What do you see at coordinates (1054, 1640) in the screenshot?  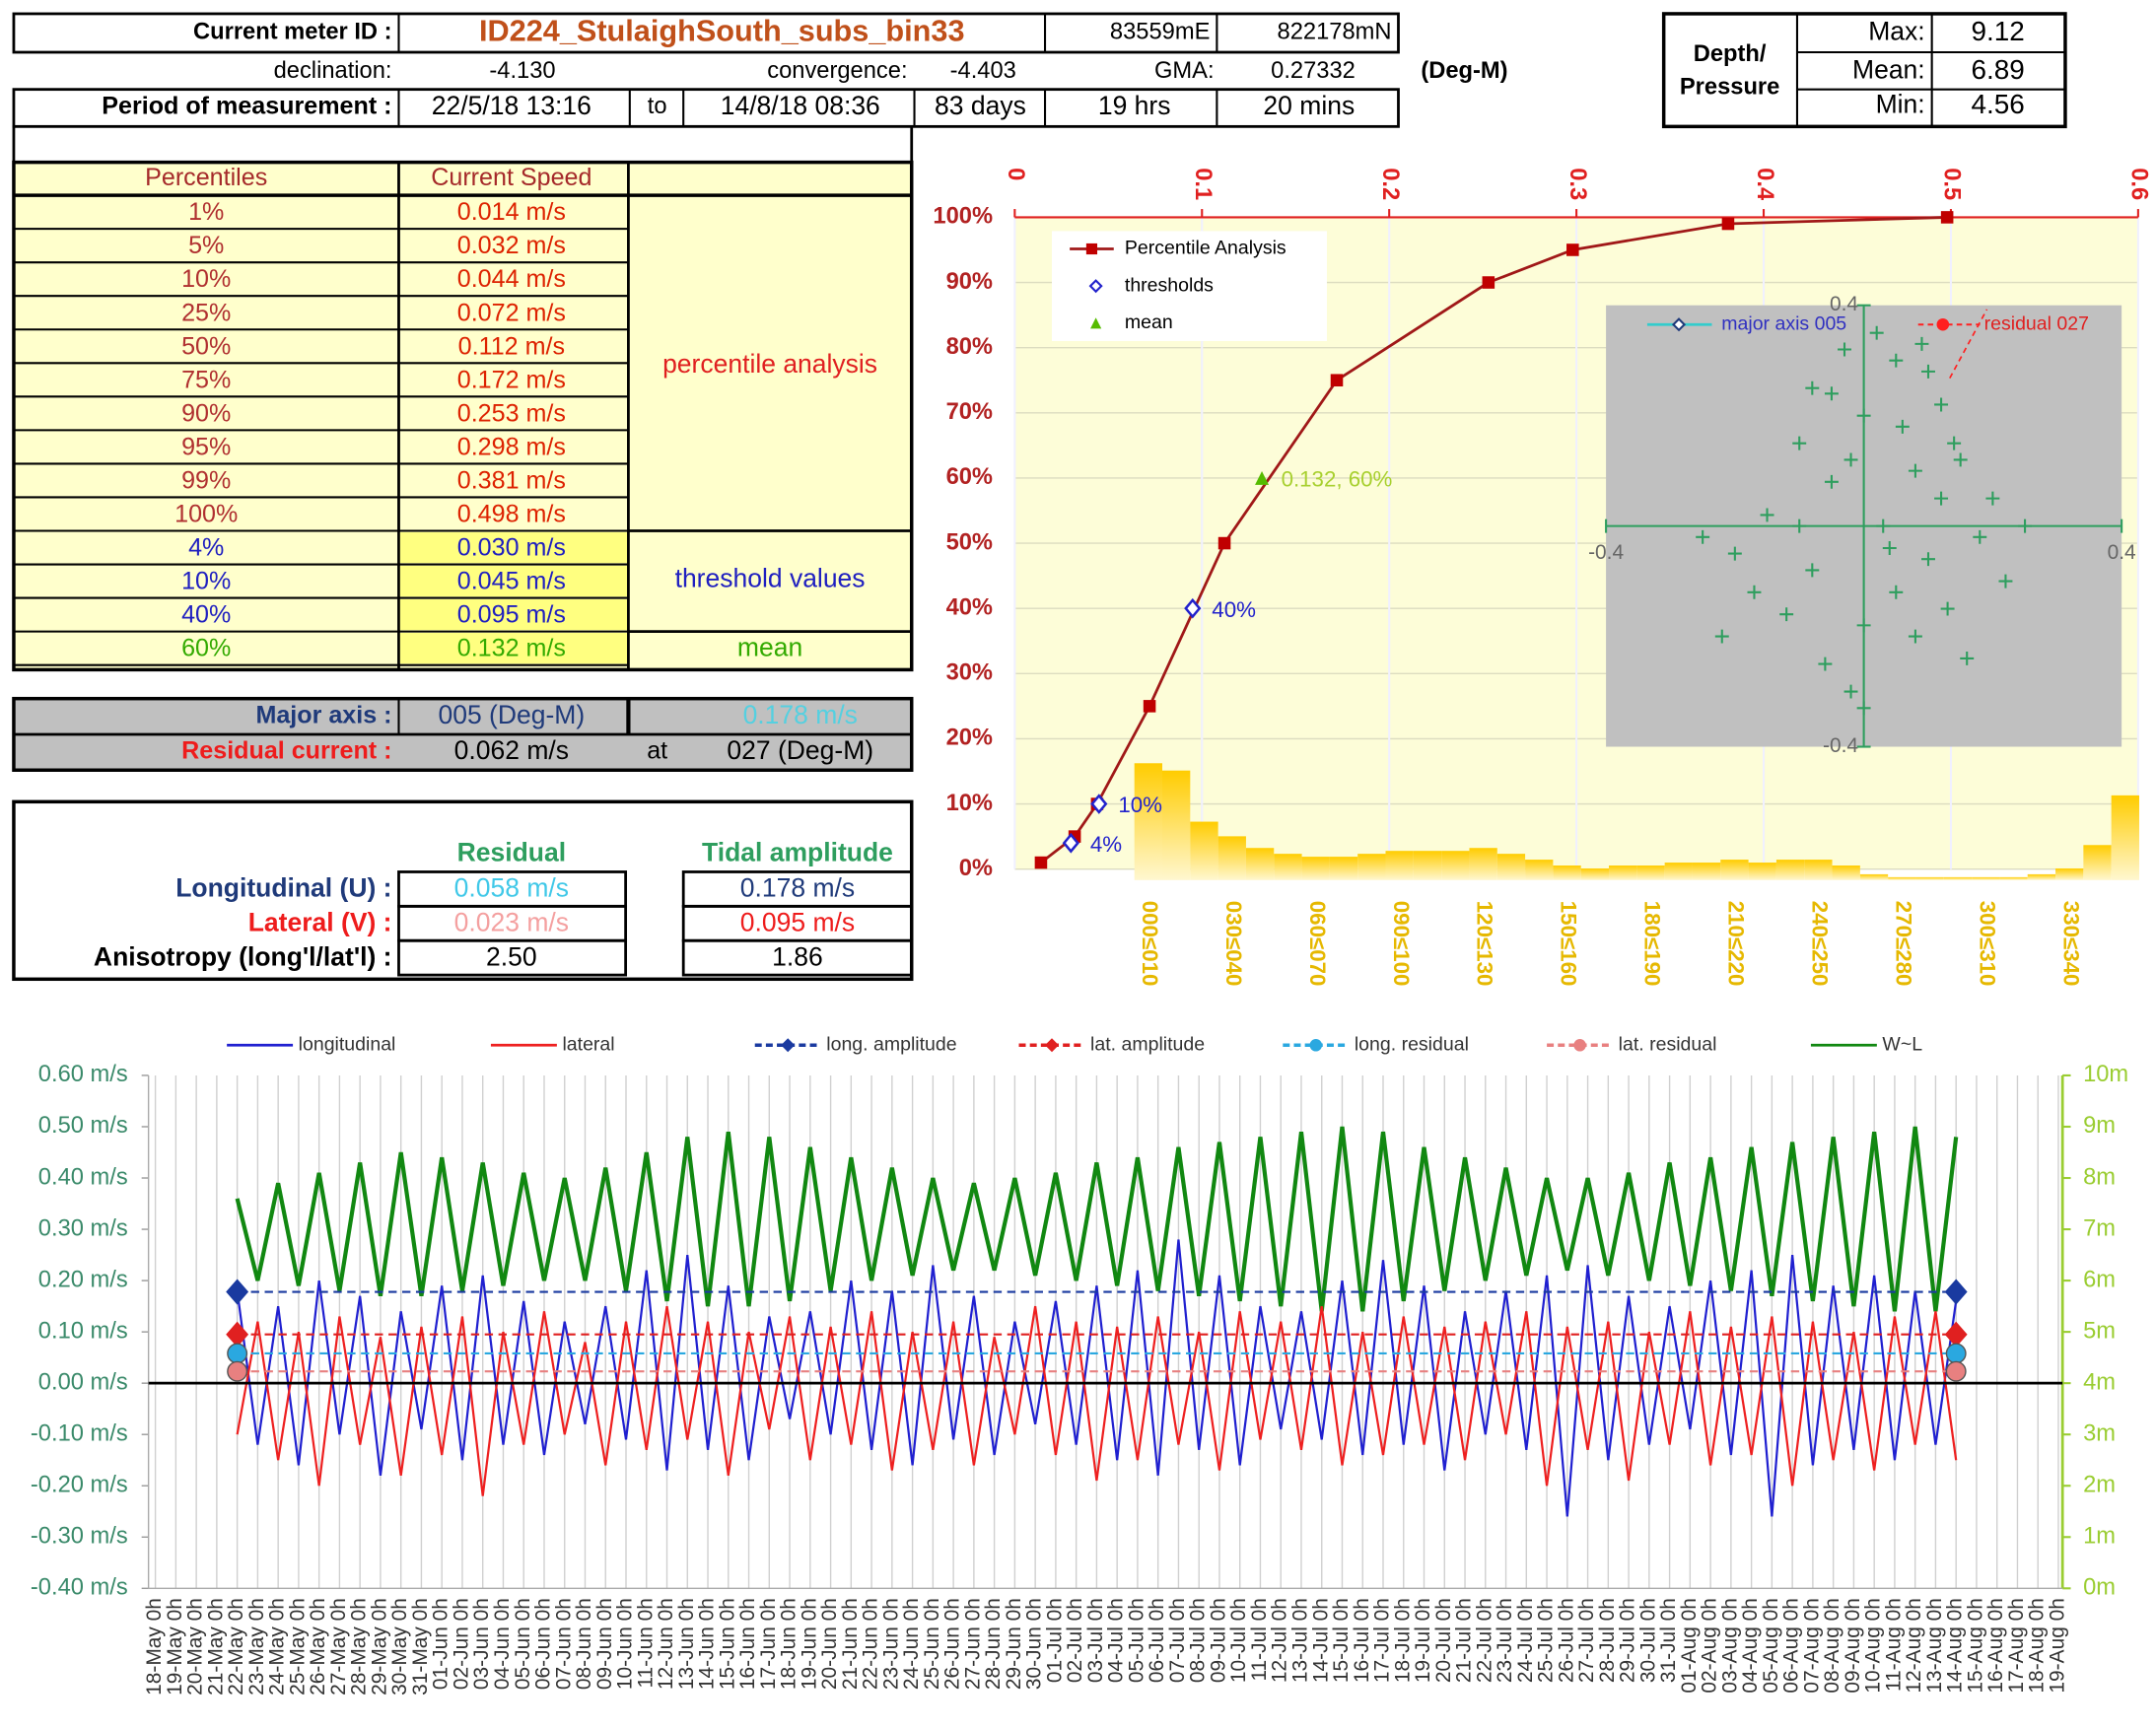 I see `x-tick-label: 01-Jul 0h` at bounding box center [1054, 1640].